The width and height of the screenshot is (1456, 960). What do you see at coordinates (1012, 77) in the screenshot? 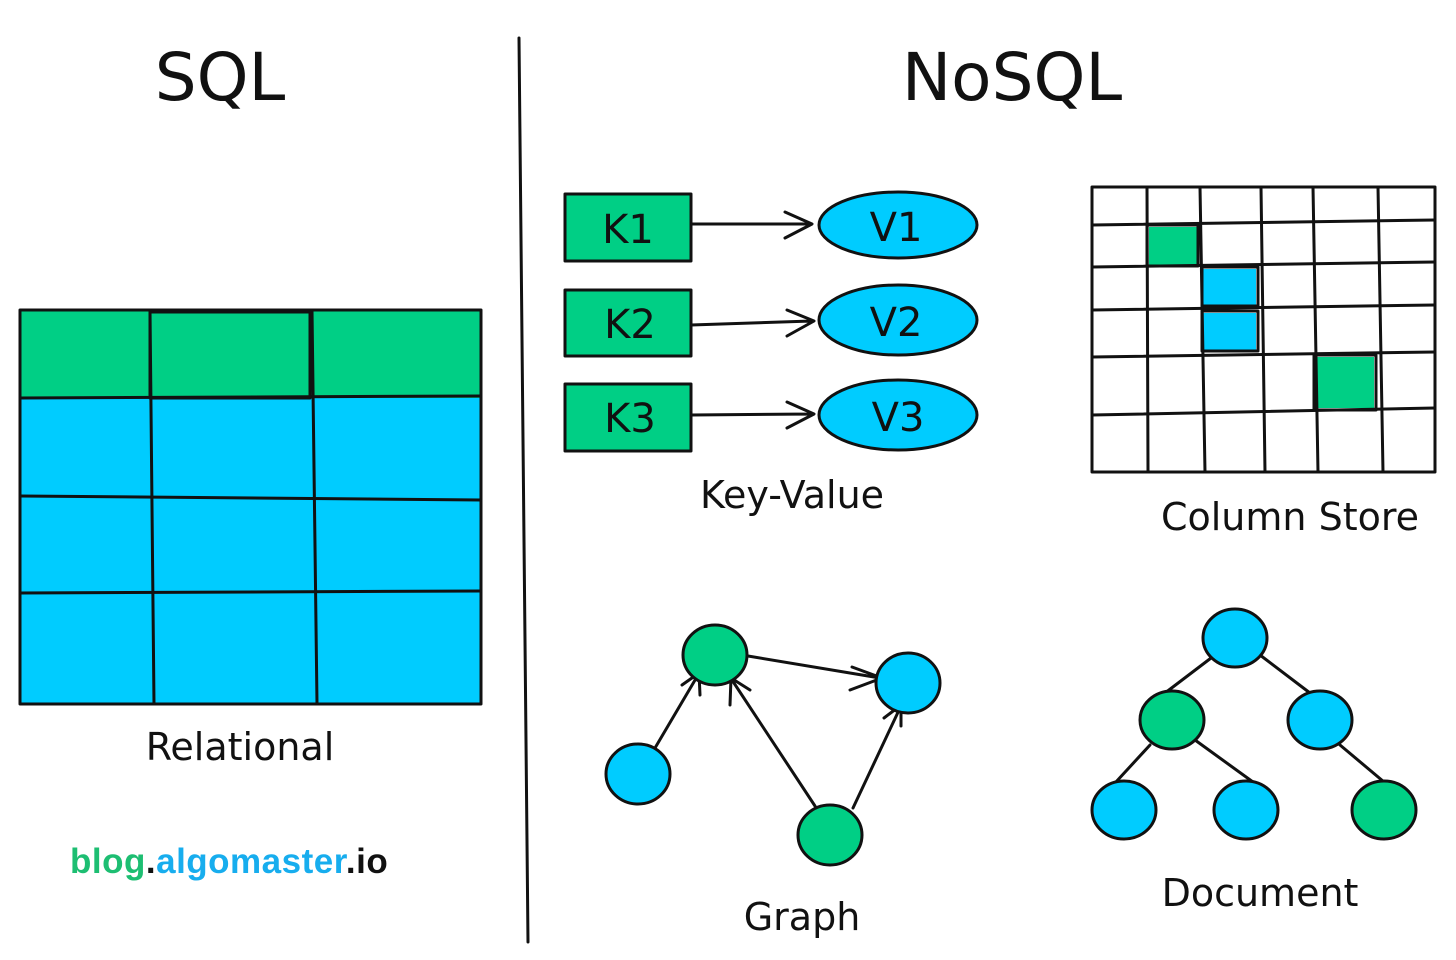
I see `nosql-title: NoSQL` at bounding box center [1012, 77].